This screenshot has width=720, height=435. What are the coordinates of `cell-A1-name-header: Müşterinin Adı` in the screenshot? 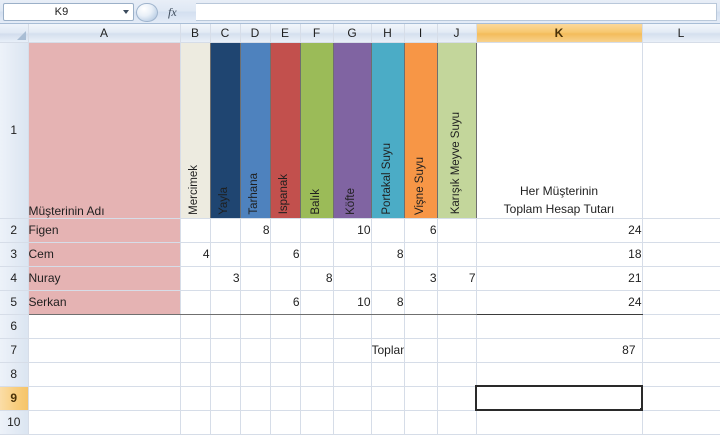 It's located at (104, 130).